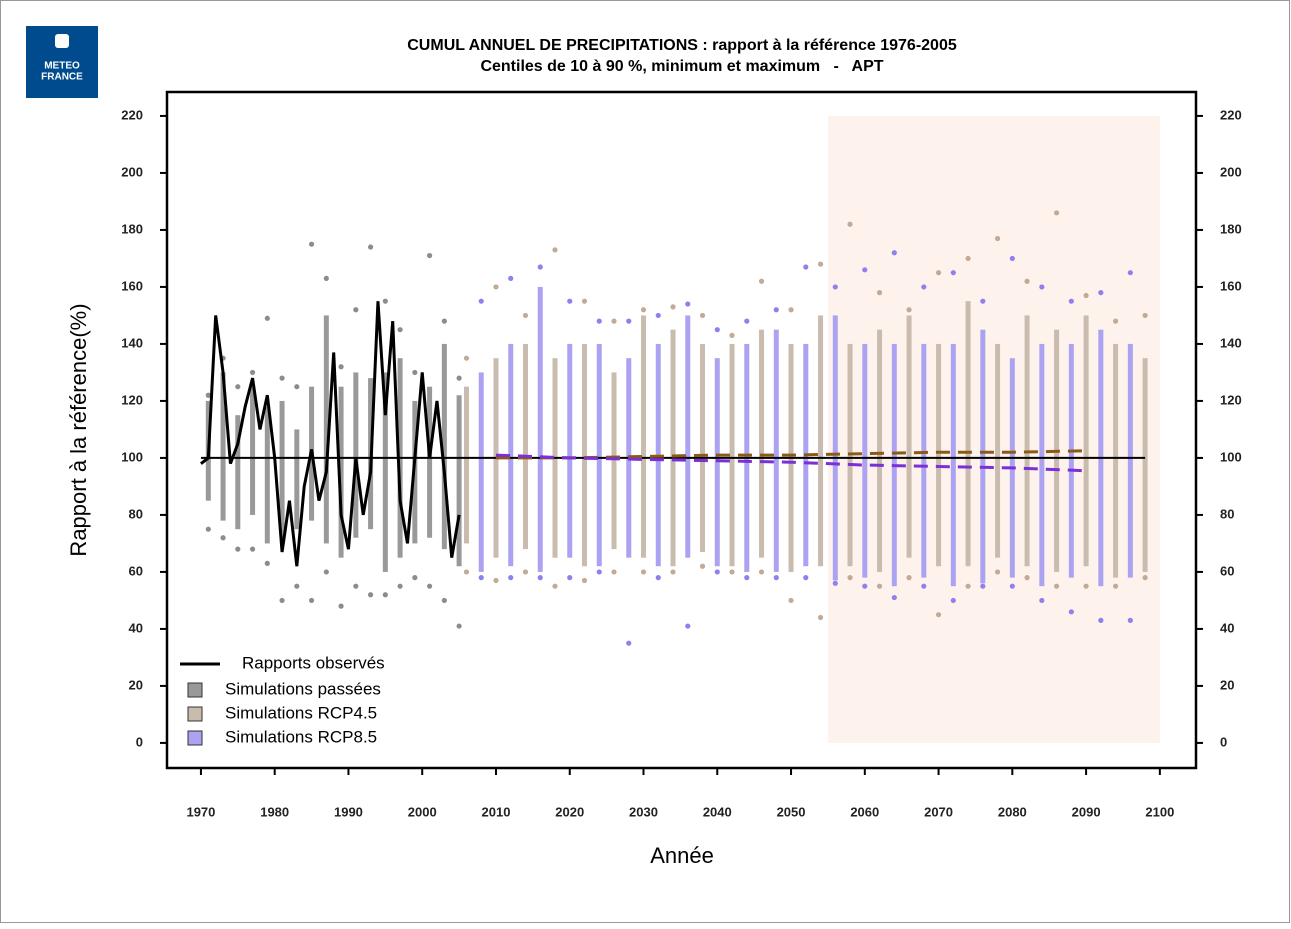  I want to click on legend-label: Simulations passées, so click(303, 688).